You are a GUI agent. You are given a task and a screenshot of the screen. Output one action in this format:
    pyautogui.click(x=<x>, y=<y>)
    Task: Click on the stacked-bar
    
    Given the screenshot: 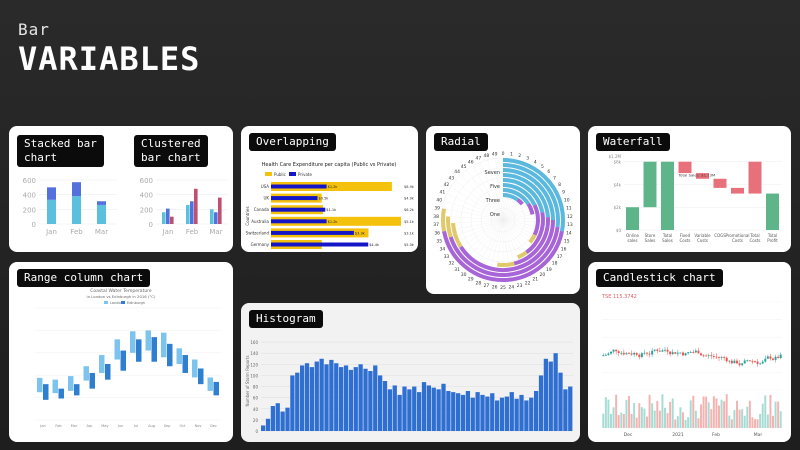 What is the action you would take?
    pyautogui.click(x=101, y=214)
    